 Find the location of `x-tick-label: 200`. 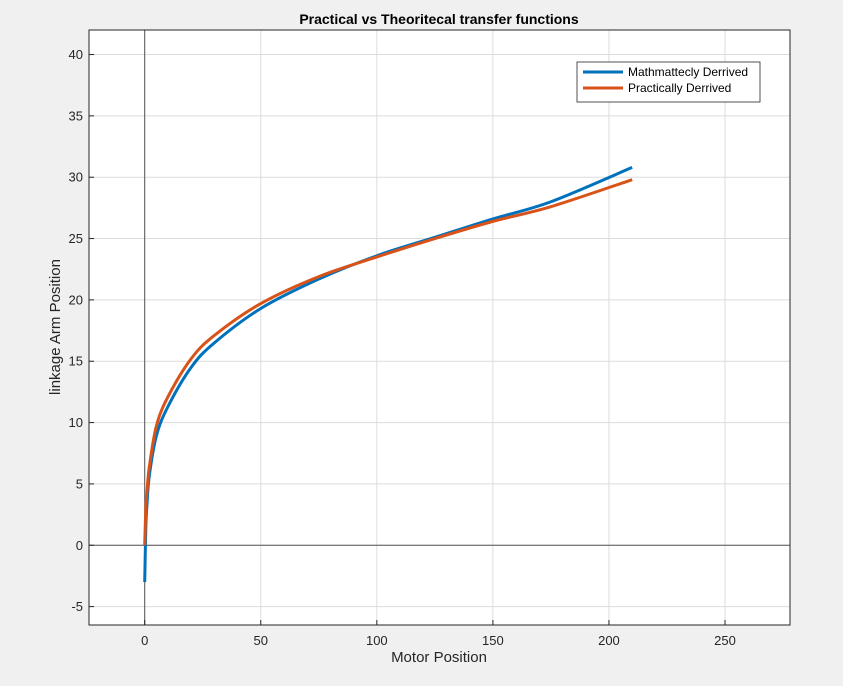

x-tick-label: 200 is located at coordinates (609, 640).